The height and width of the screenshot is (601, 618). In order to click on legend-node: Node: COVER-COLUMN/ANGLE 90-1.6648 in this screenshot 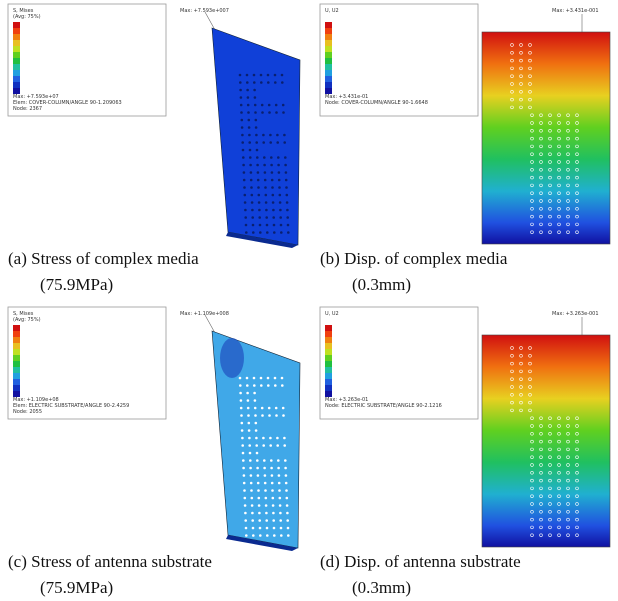, I will do `click(376, 103)`.